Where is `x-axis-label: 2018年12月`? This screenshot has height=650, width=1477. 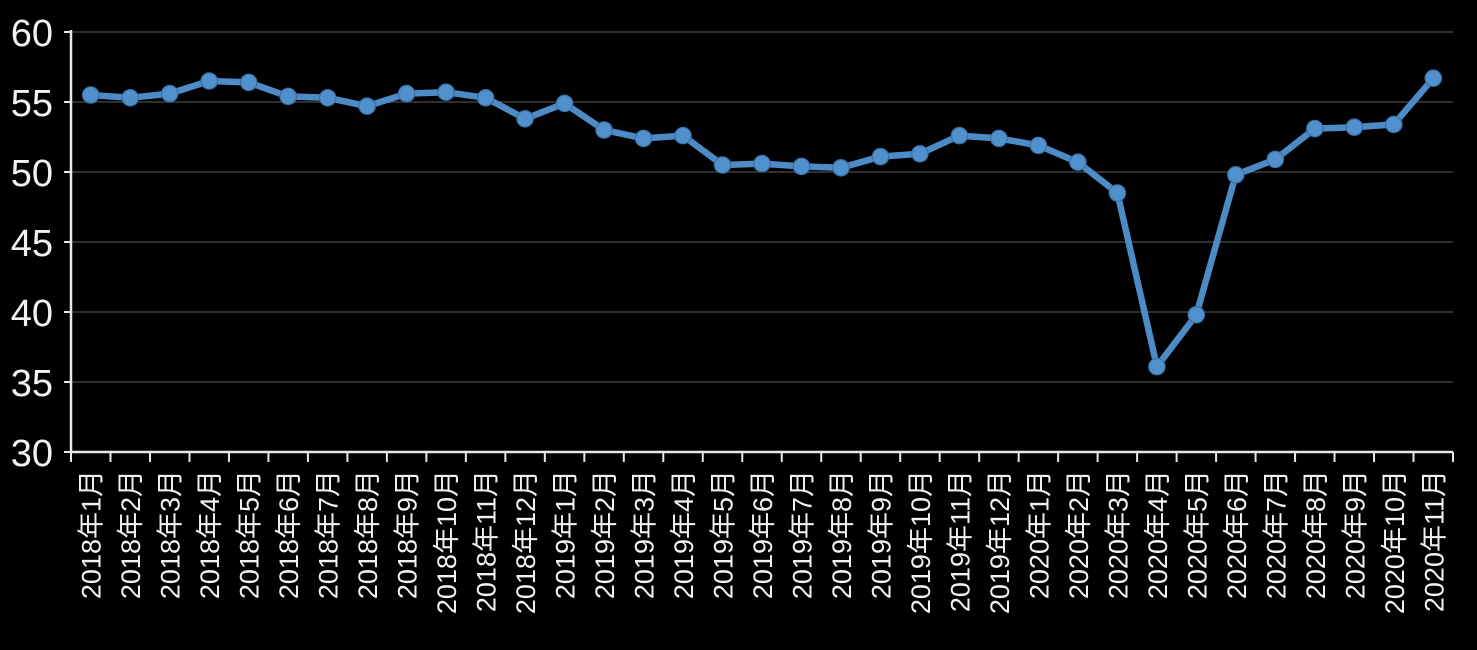
x-axis-label: 2018年12月 is located at coordinates (526, 542).